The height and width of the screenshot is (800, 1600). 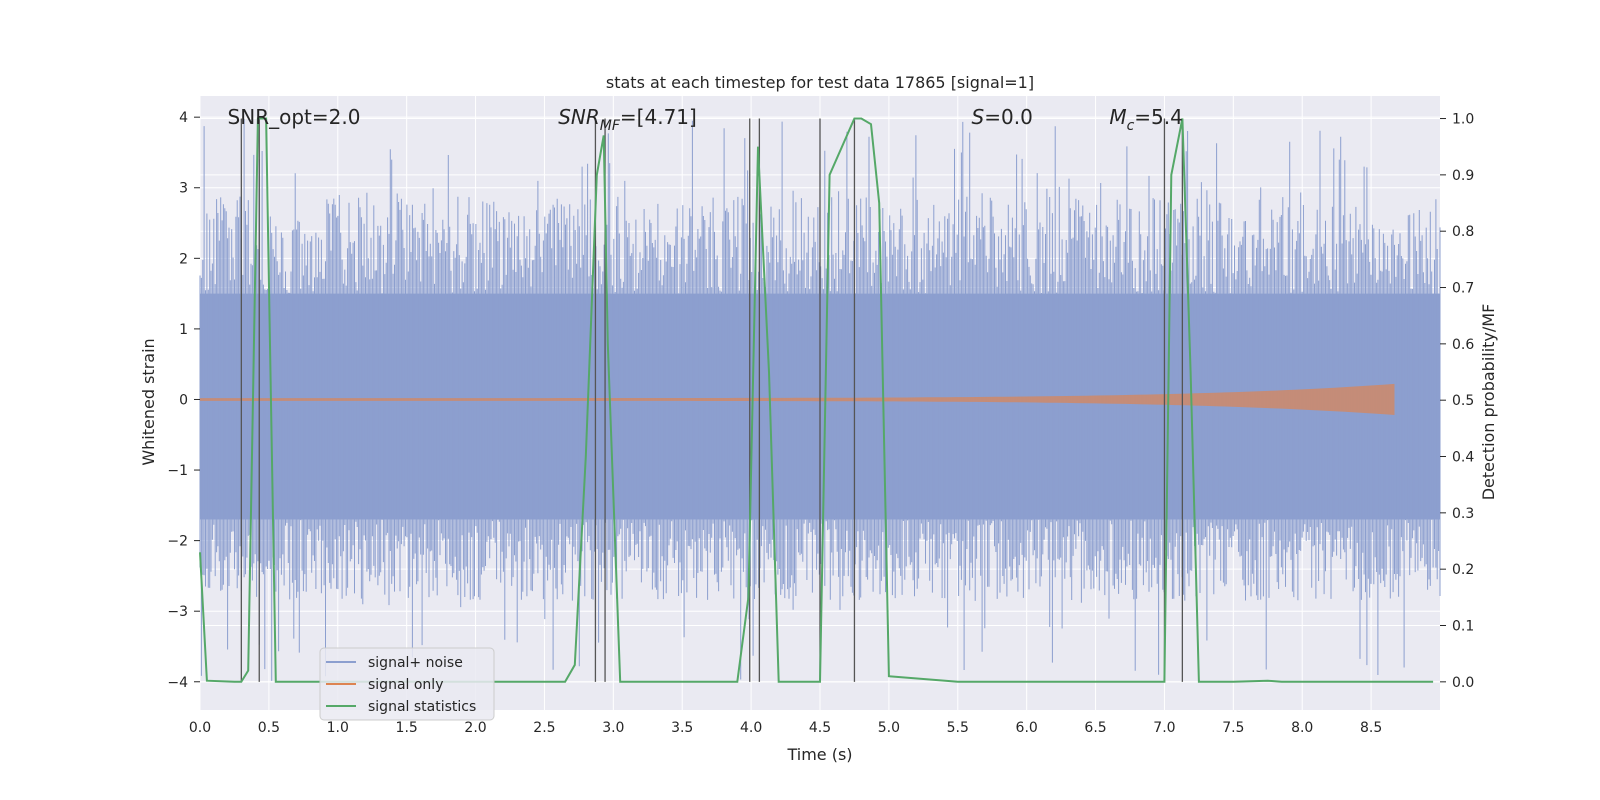 I want to click on legend-label-signal-only: signal only, so click(x=405, y=685).